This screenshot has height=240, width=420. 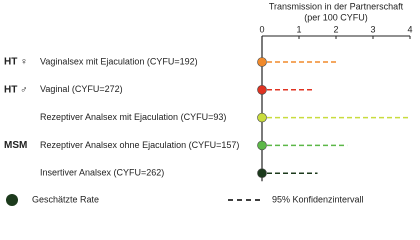 What do you see at coordinates (261, 29) in the screenshot?
I see `x-tick-label: 0` at bounding box center [261, 29].